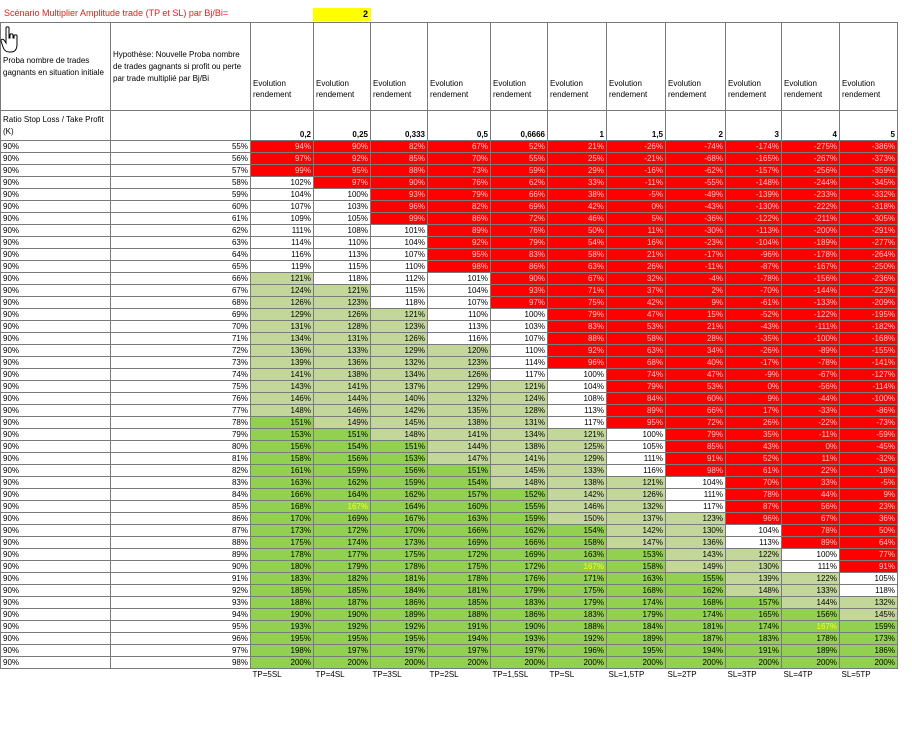  I want to click on table-cell: 66%, so click(180, 278).